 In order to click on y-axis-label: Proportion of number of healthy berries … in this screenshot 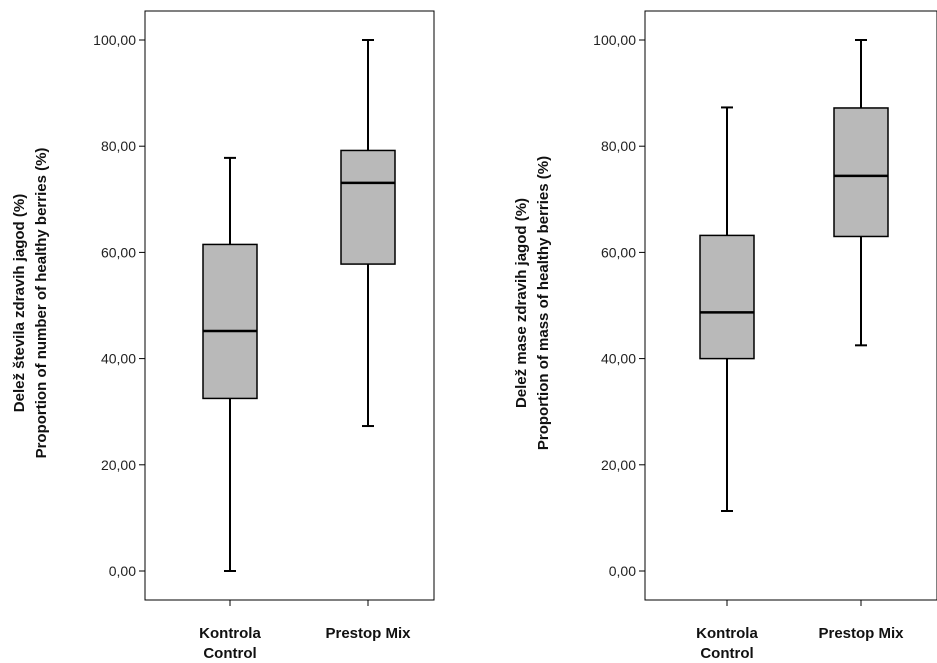, I will do `click(41, 303)`.